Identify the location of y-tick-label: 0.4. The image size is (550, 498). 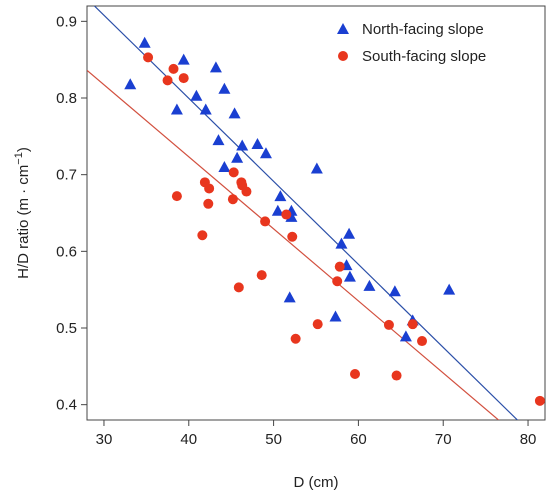
(66, 405).